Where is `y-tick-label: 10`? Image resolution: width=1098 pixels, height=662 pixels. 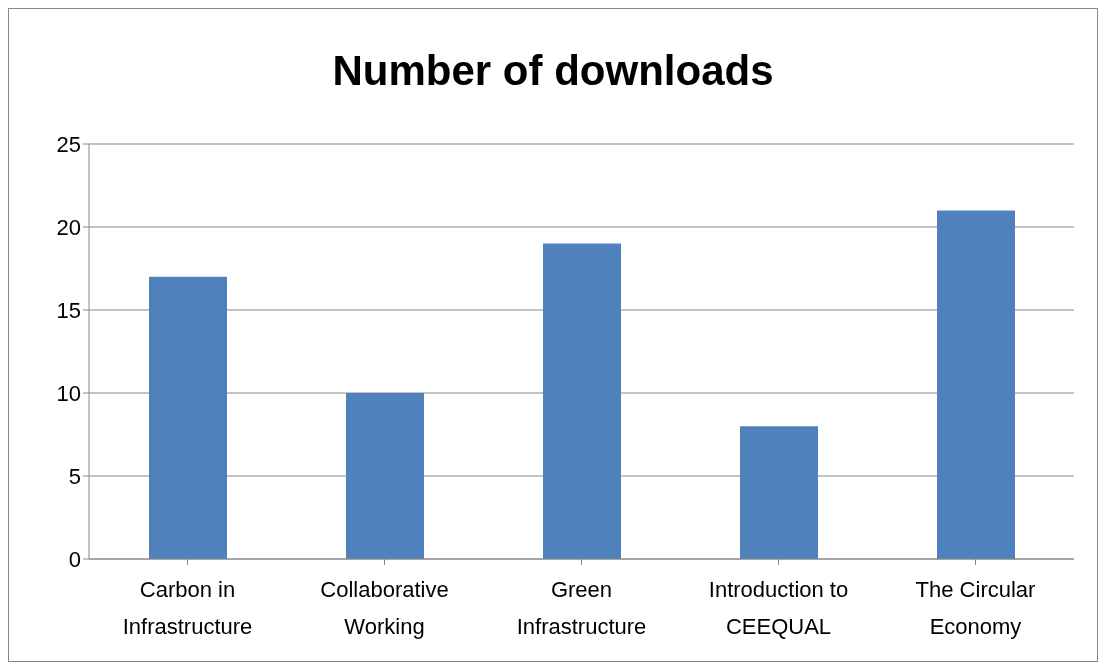
y-tick-label: 10 is located at coordinates (68, 393).